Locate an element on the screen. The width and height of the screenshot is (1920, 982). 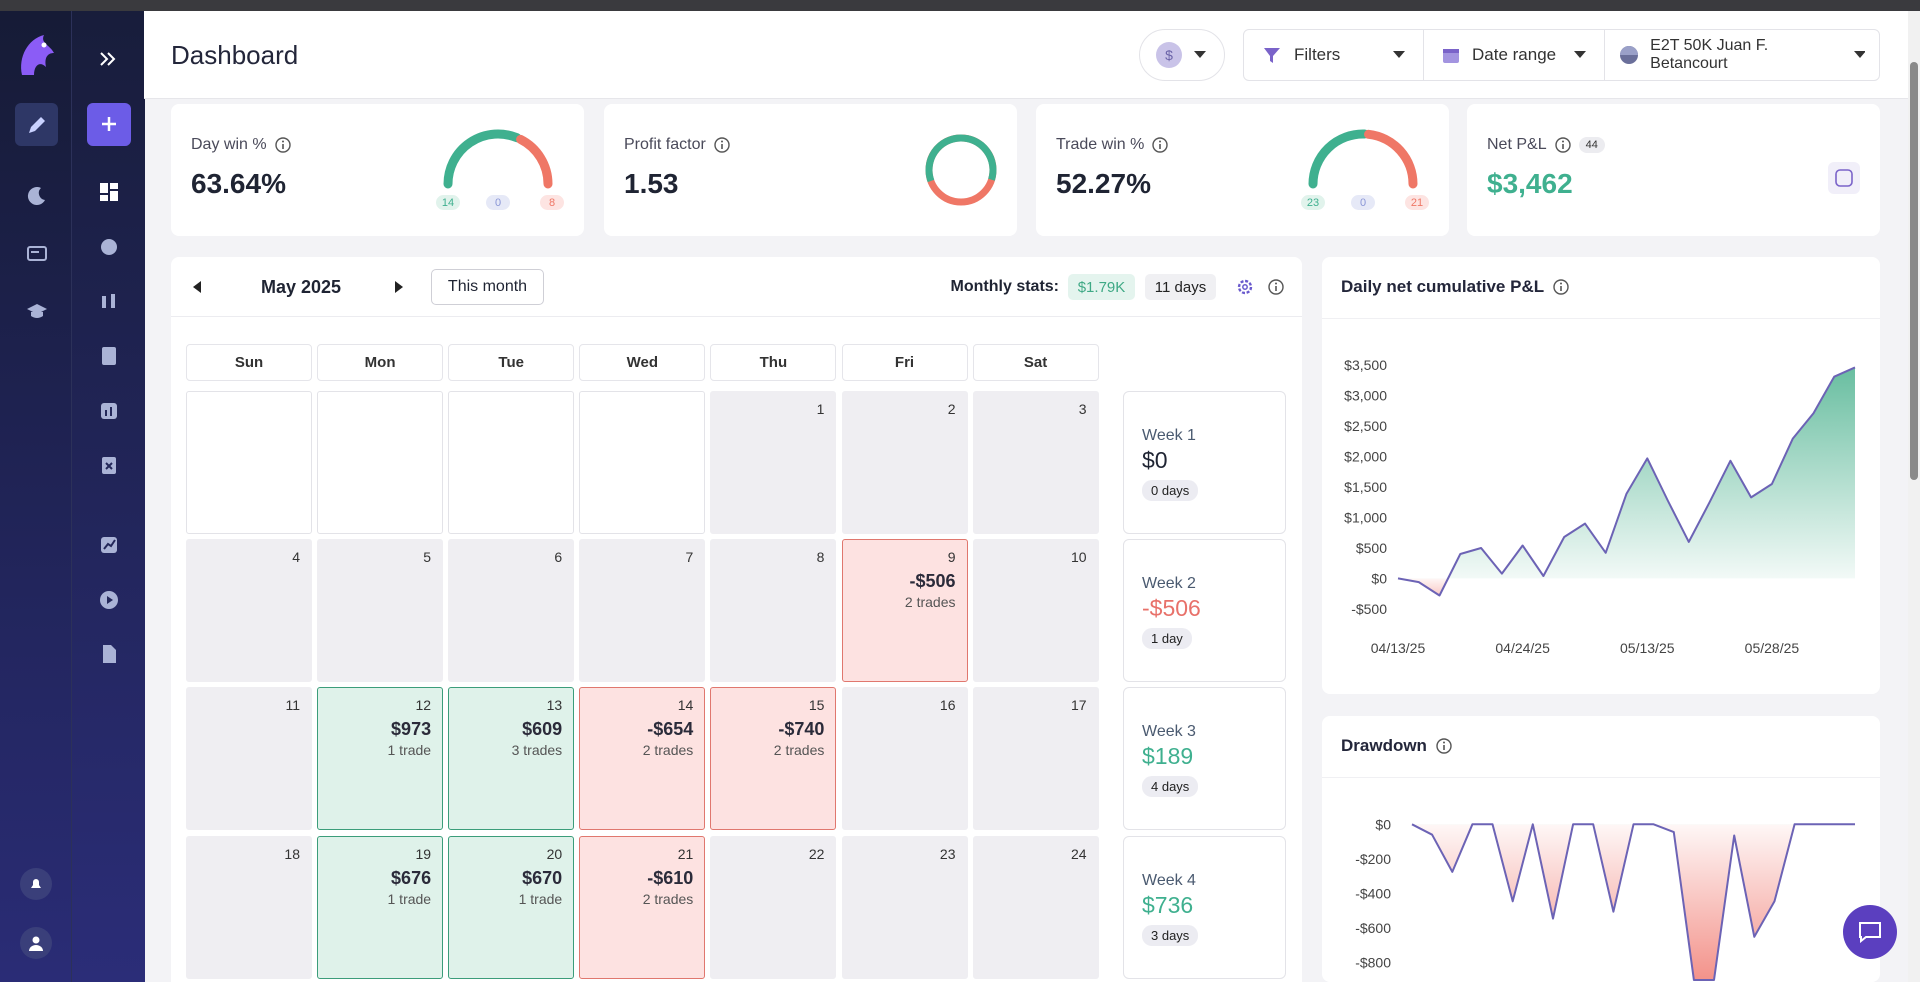
day-cell: 1 is located at coordinates (773, 462).